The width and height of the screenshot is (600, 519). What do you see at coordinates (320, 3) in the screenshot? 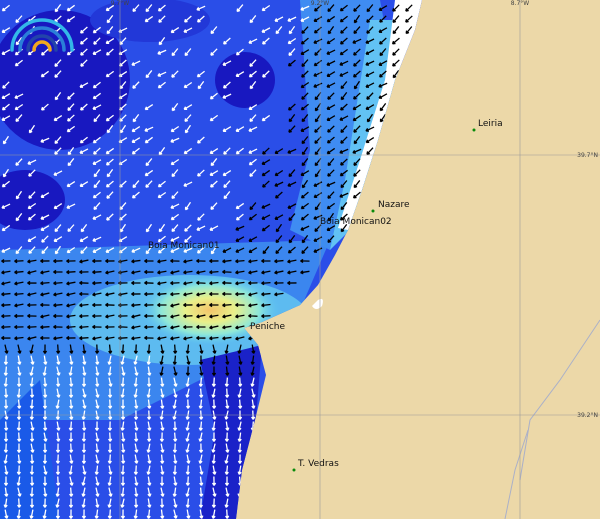
I see `lon-label: 9.2°W` at bounding box center [320, 3].